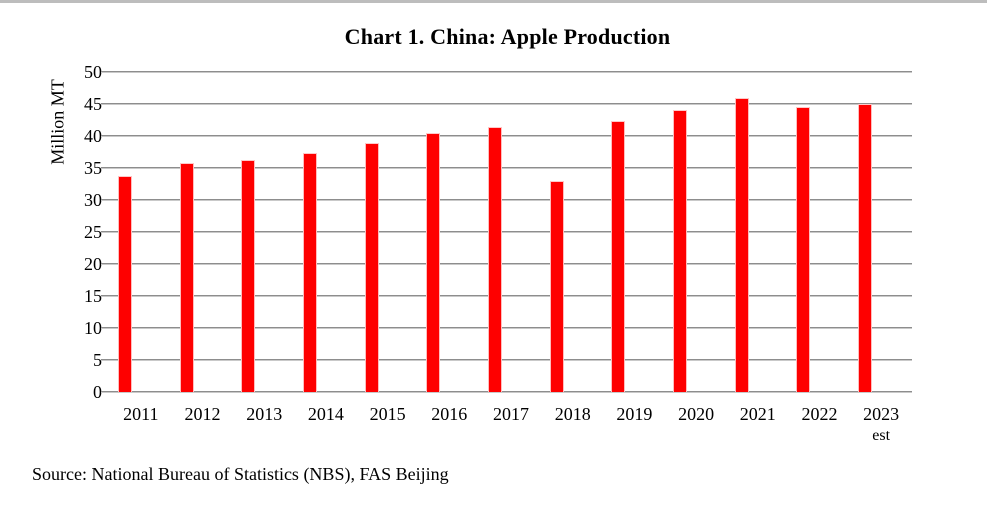  What do you see at coordinates (325, 414) in the screenshot?
I see `x-tick-label-2014: 2014` at bounding box center [325, 414].